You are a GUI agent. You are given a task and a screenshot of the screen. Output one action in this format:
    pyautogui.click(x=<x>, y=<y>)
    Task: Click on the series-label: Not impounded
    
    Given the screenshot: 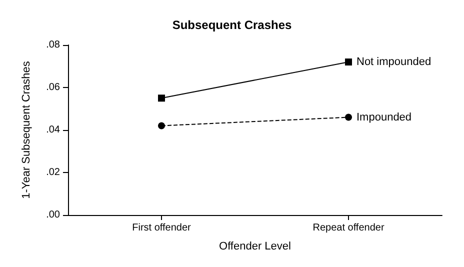 What is the action you would take?
    pyautogui.click(x=394, y=62)
    